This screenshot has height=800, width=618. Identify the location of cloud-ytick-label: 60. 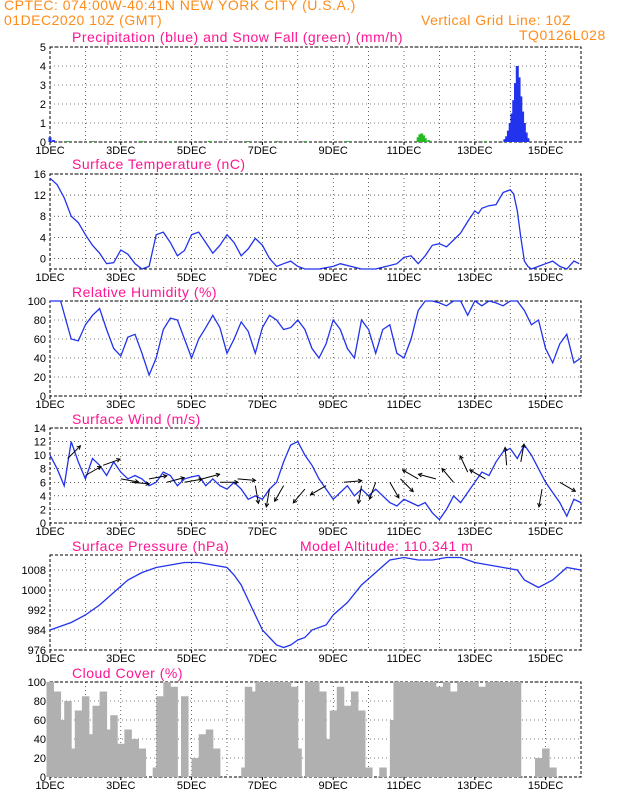
(40, 721).